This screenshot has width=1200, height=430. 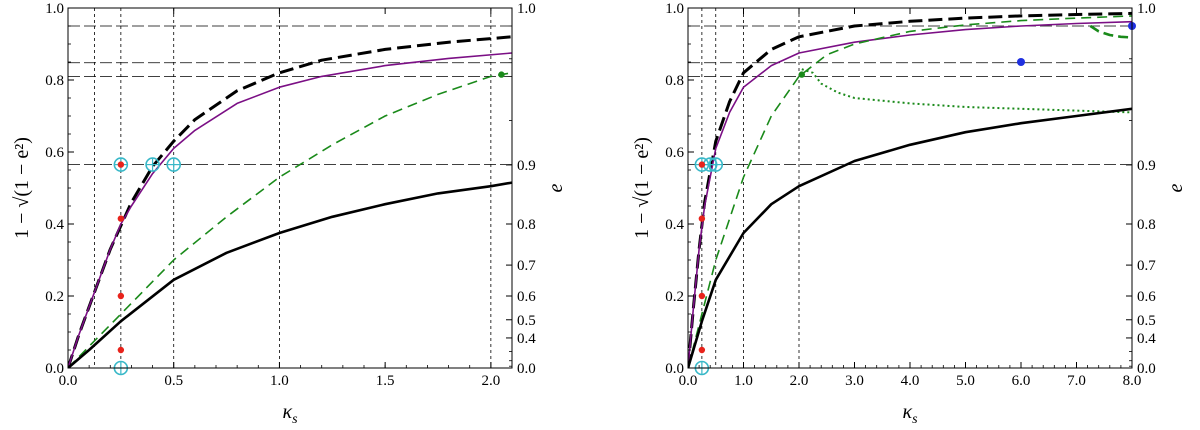 What do you see at coordinates (1076, 381) in the screenshot?
I see `x-tick-label: 7.0` at bounding box center [1076, 381].